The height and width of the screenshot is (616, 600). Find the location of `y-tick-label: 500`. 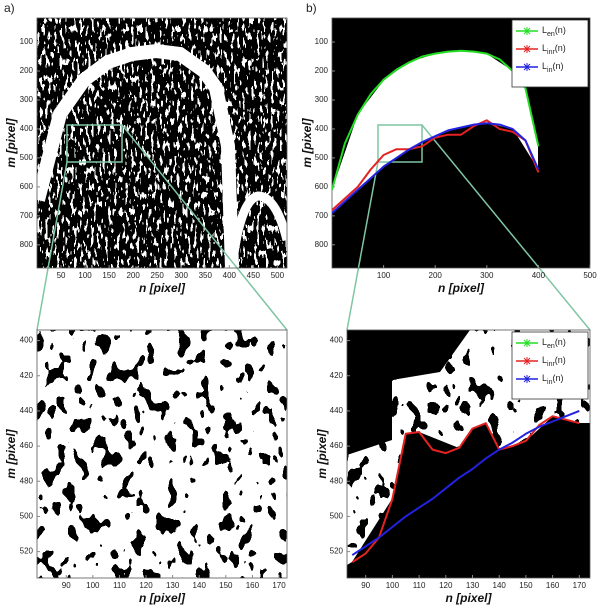

y-tick-label: 500 is located at coordinates (337, 516).